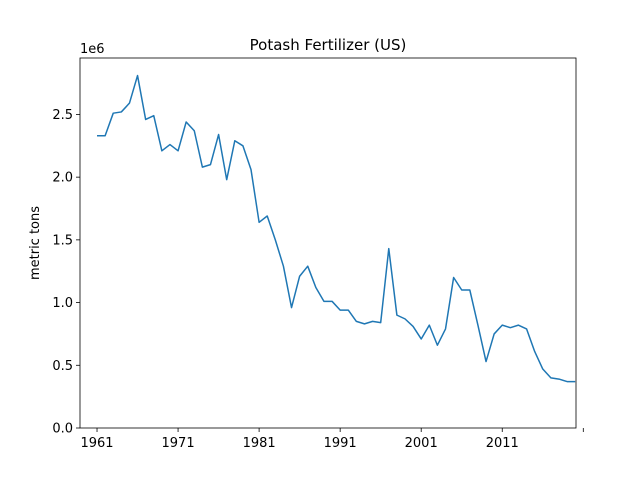 This screenshot has height=480, width=640. What do you see at coordinates (62, 240) in the screenshot?
I see `y-tick-label: 1.5` at bounding box center [62, 240].